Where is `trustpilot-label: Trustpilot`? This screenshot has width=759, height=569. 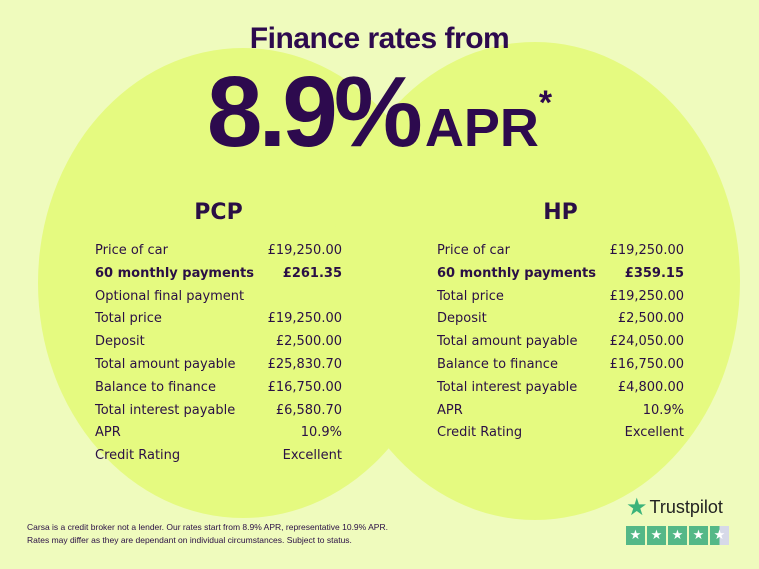
trustpilot-label: Trustpilot is located at coordinates (686, 507).